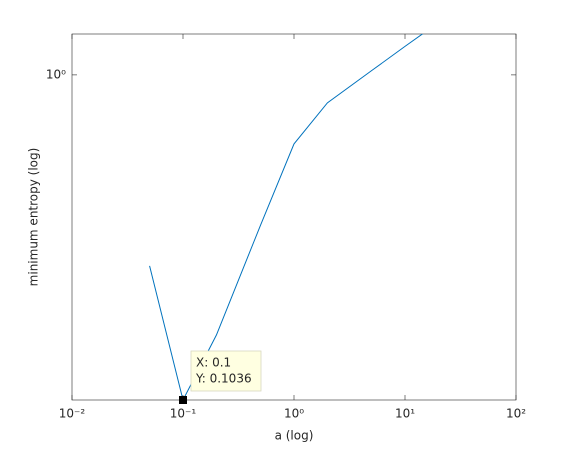 The width and height of the screenshot is (570, 454). Describe the element at coordinates (213, 363) in the screenshot. I see `datatip-x: X: 0.1` at that location.